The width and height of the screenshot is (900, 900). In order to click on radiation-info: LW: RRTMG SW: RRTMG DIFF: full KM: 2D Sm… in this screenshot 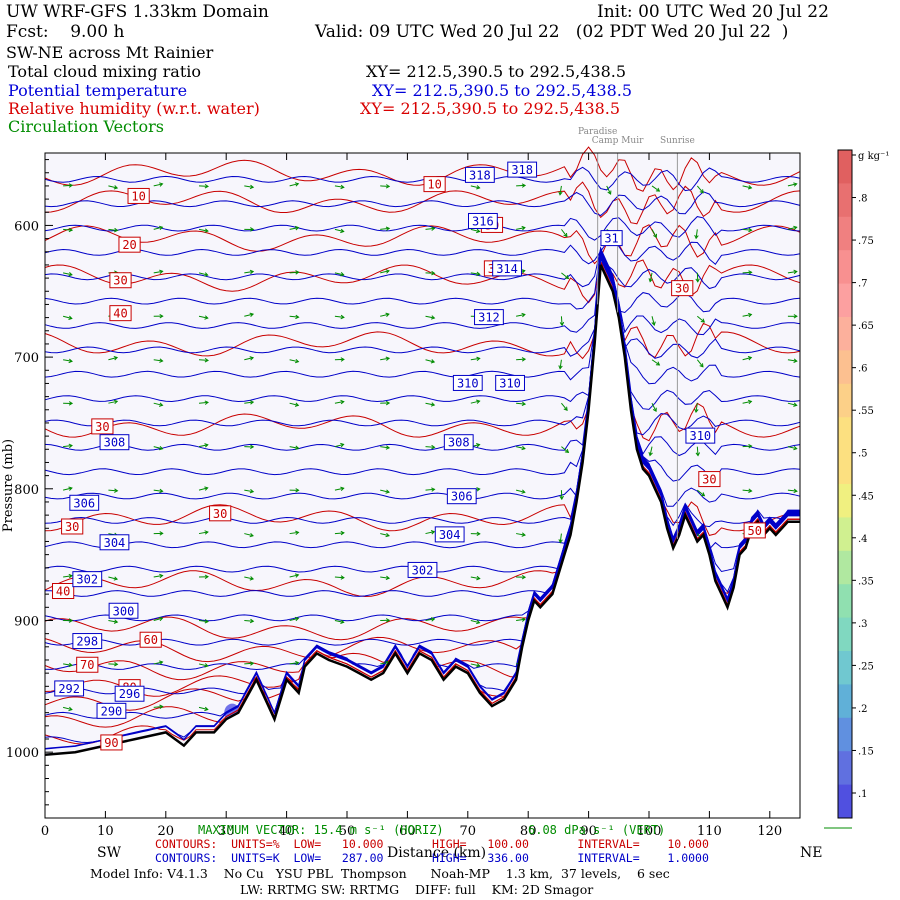, I will do `click(416, 889)`.